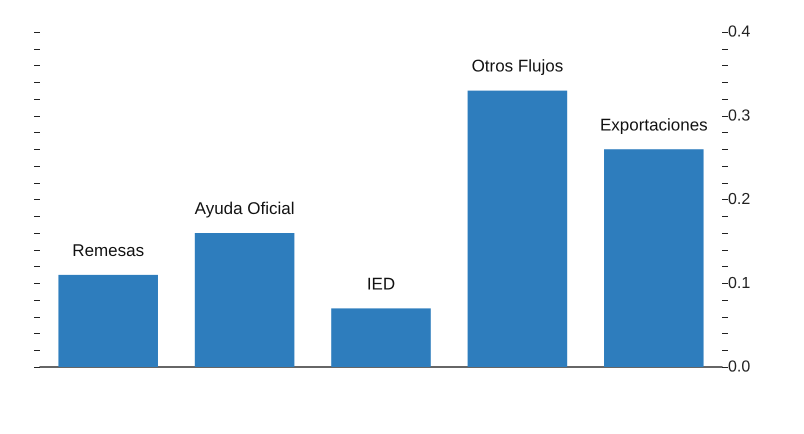 The image size is (804, 434). I want to click on x-tick-label: Otros Flujos, so click(518, 66).